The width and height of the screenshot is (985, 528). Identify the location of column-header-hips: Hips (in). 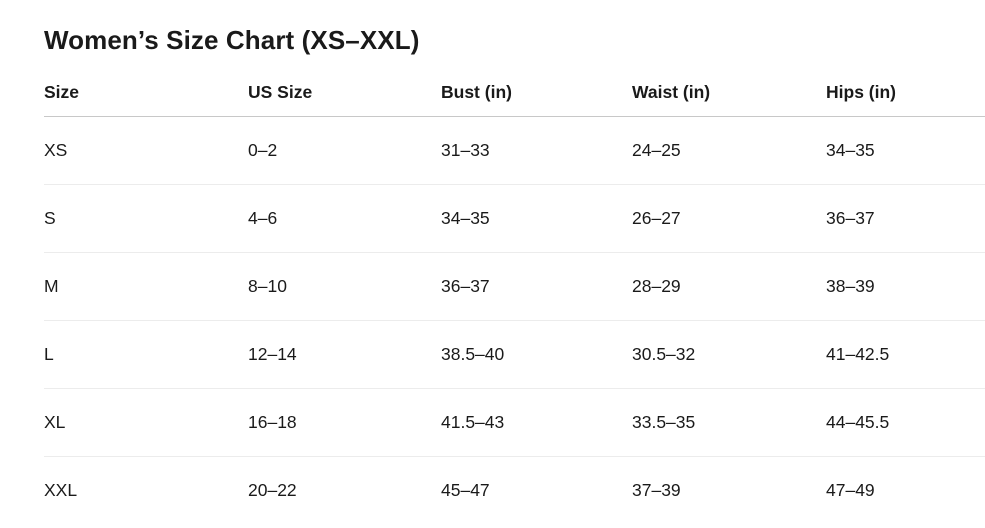
(905, 86).